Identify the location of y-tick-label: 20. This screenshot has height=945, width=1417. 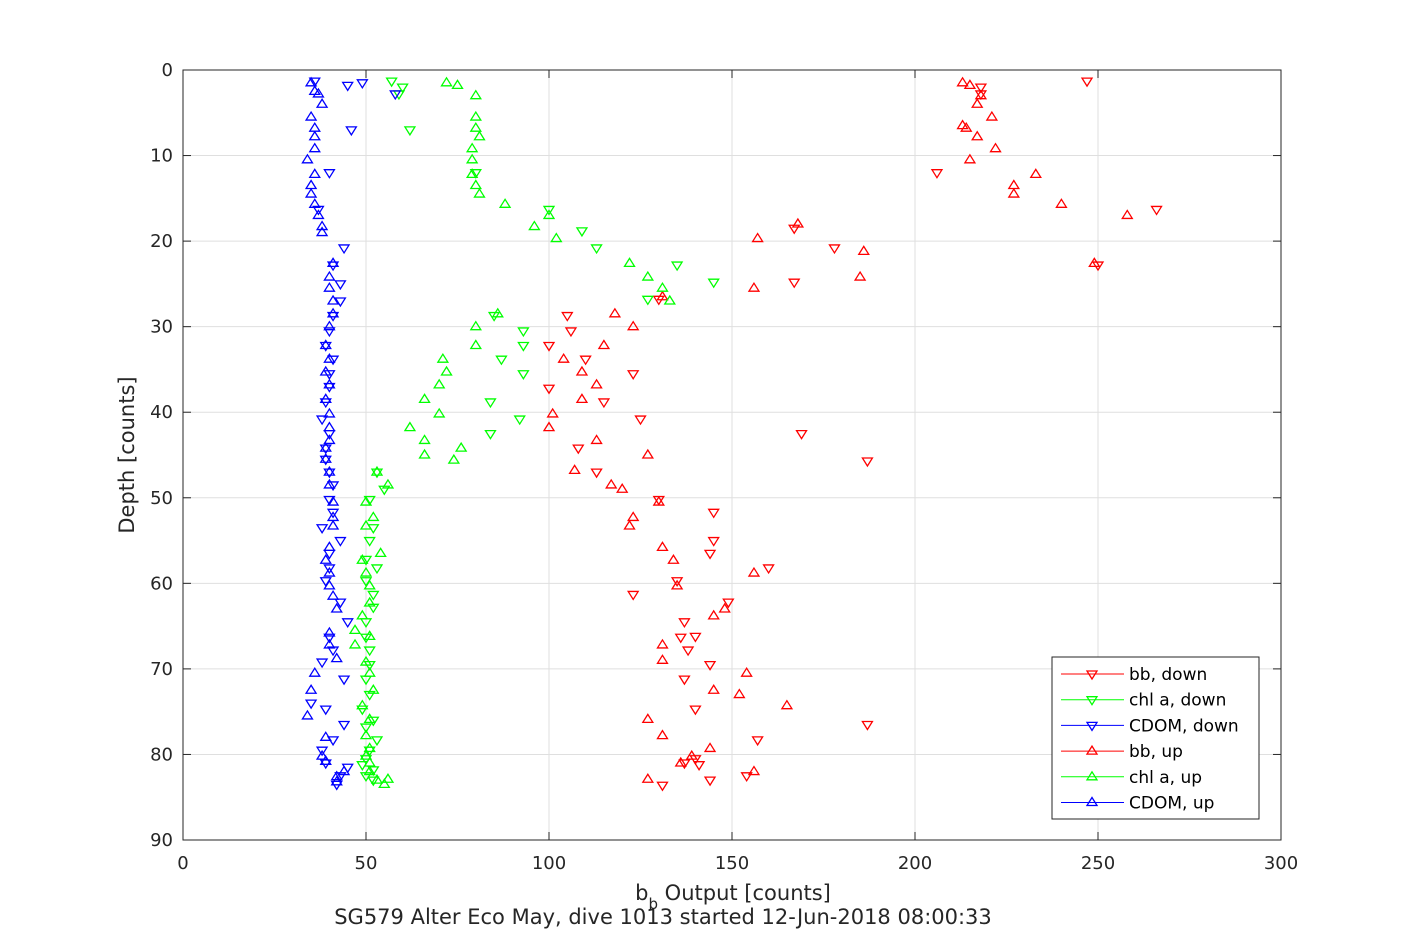
(161, 241).